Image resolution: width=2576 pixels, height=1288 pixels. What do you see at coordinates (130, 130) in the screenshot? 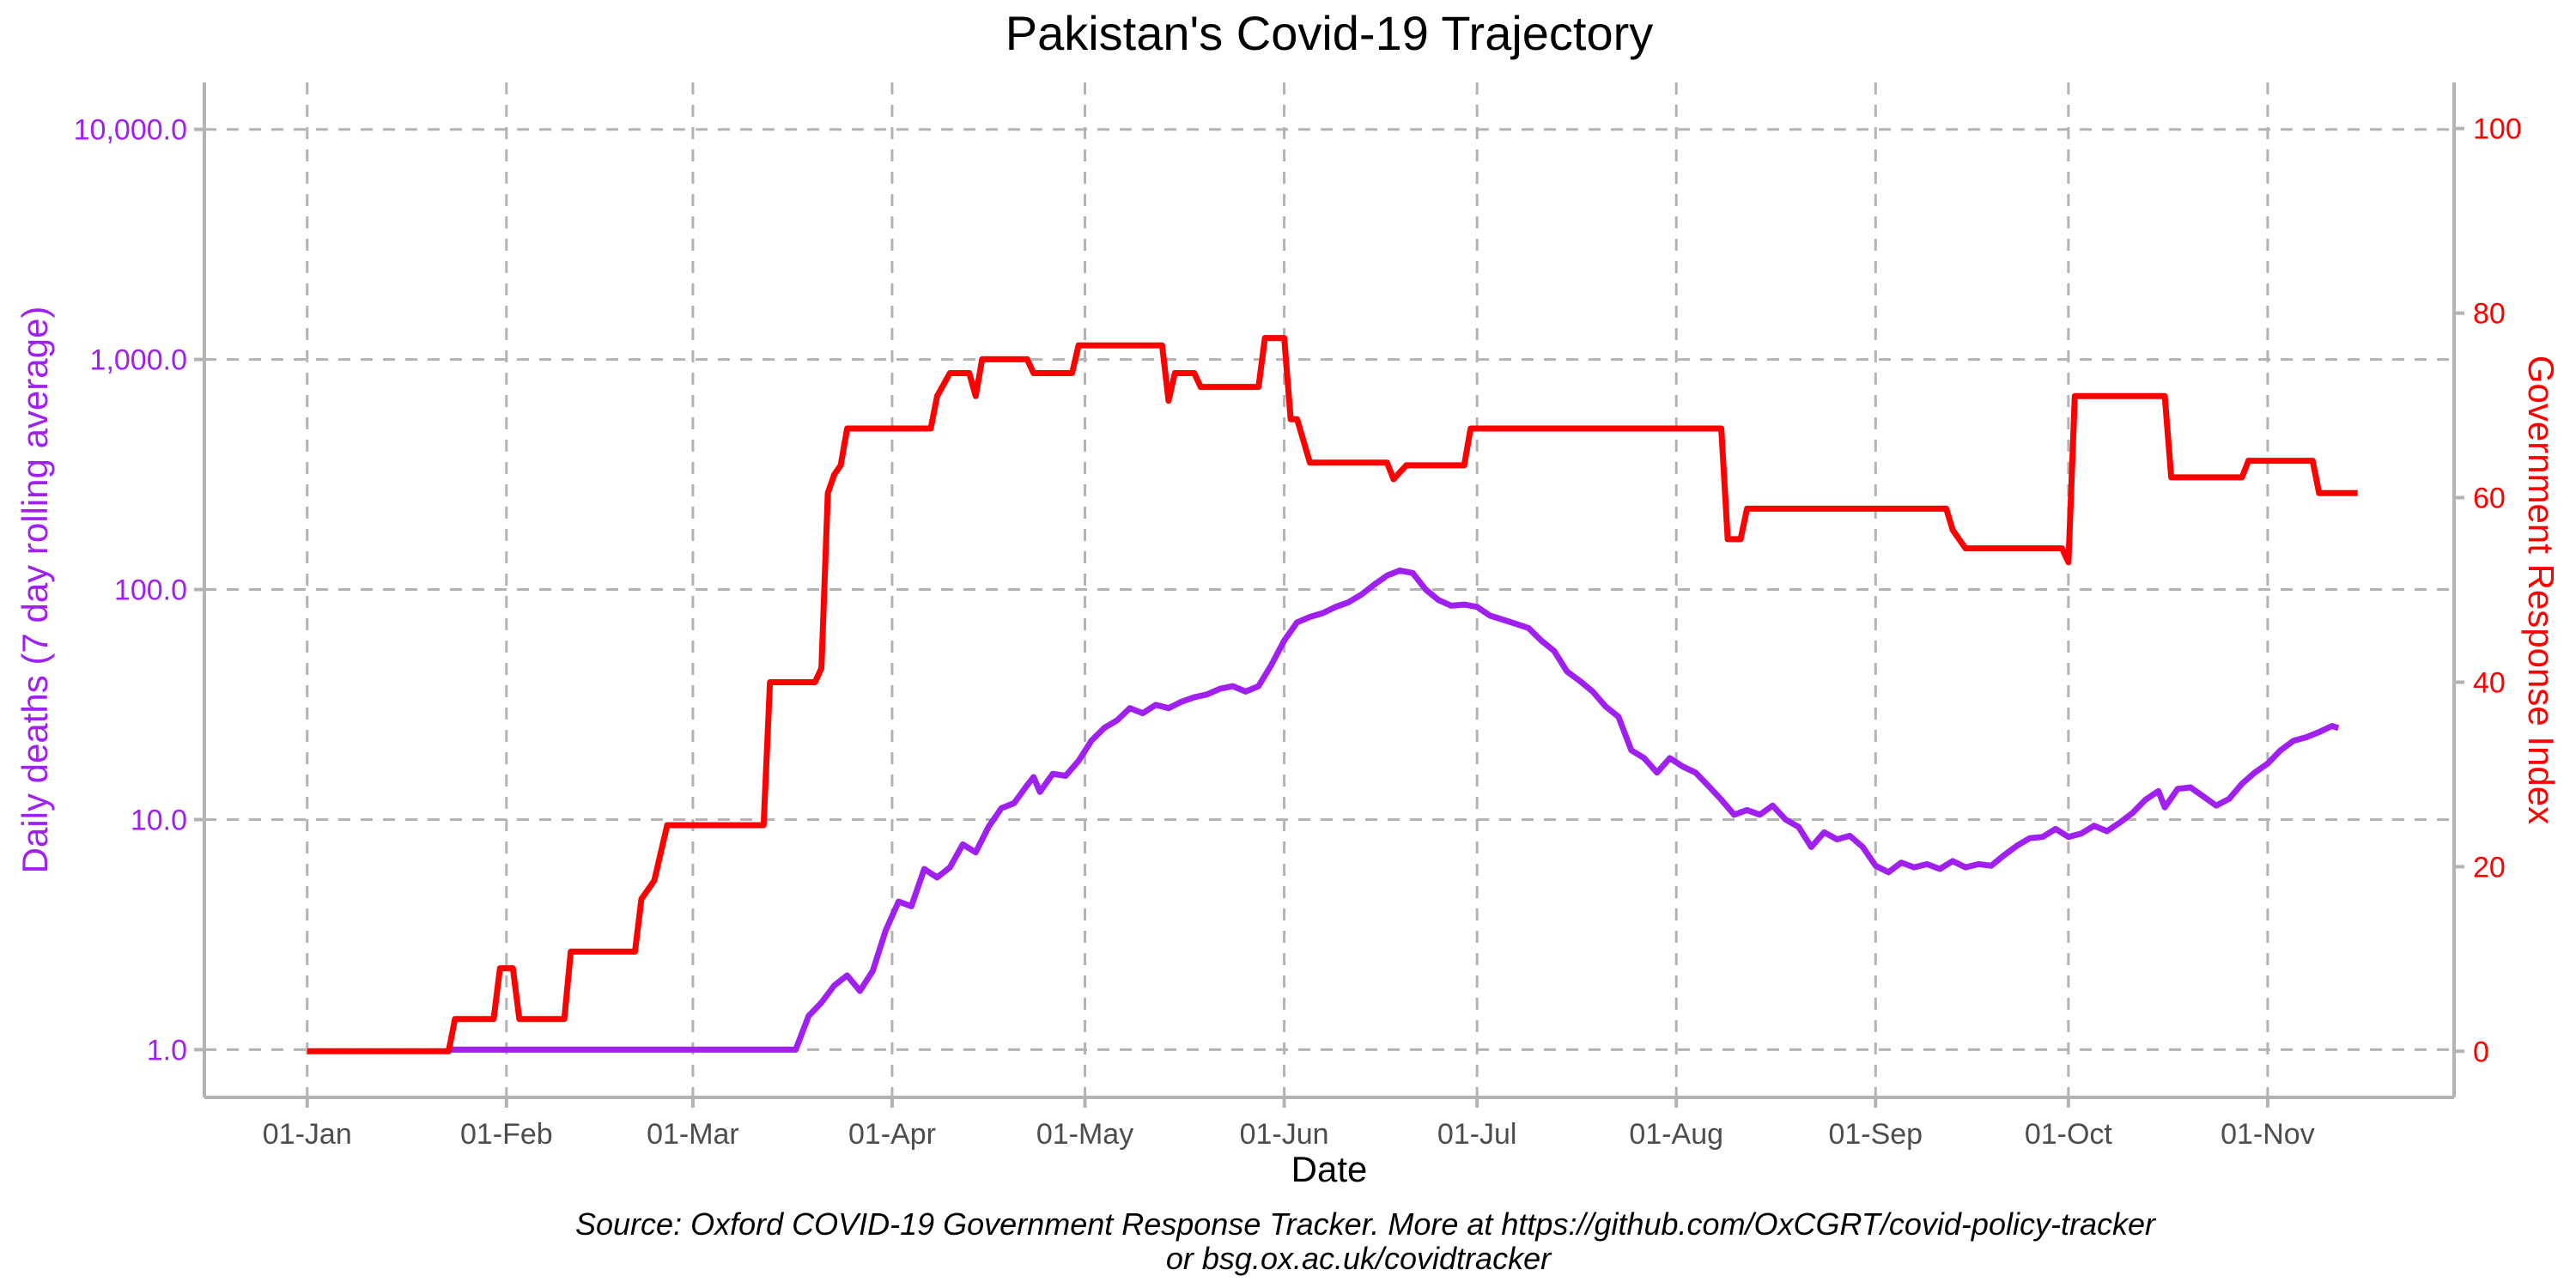
I see `left-tick-label: 10,000.0` at bounding box center [130, 130].